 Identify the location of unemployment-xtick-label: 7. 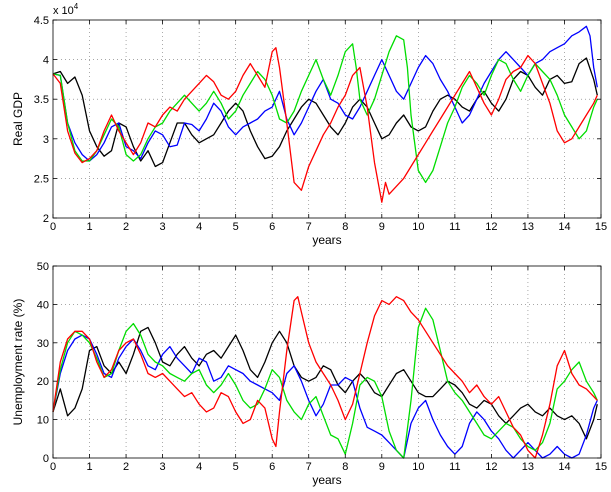
(309, 467).